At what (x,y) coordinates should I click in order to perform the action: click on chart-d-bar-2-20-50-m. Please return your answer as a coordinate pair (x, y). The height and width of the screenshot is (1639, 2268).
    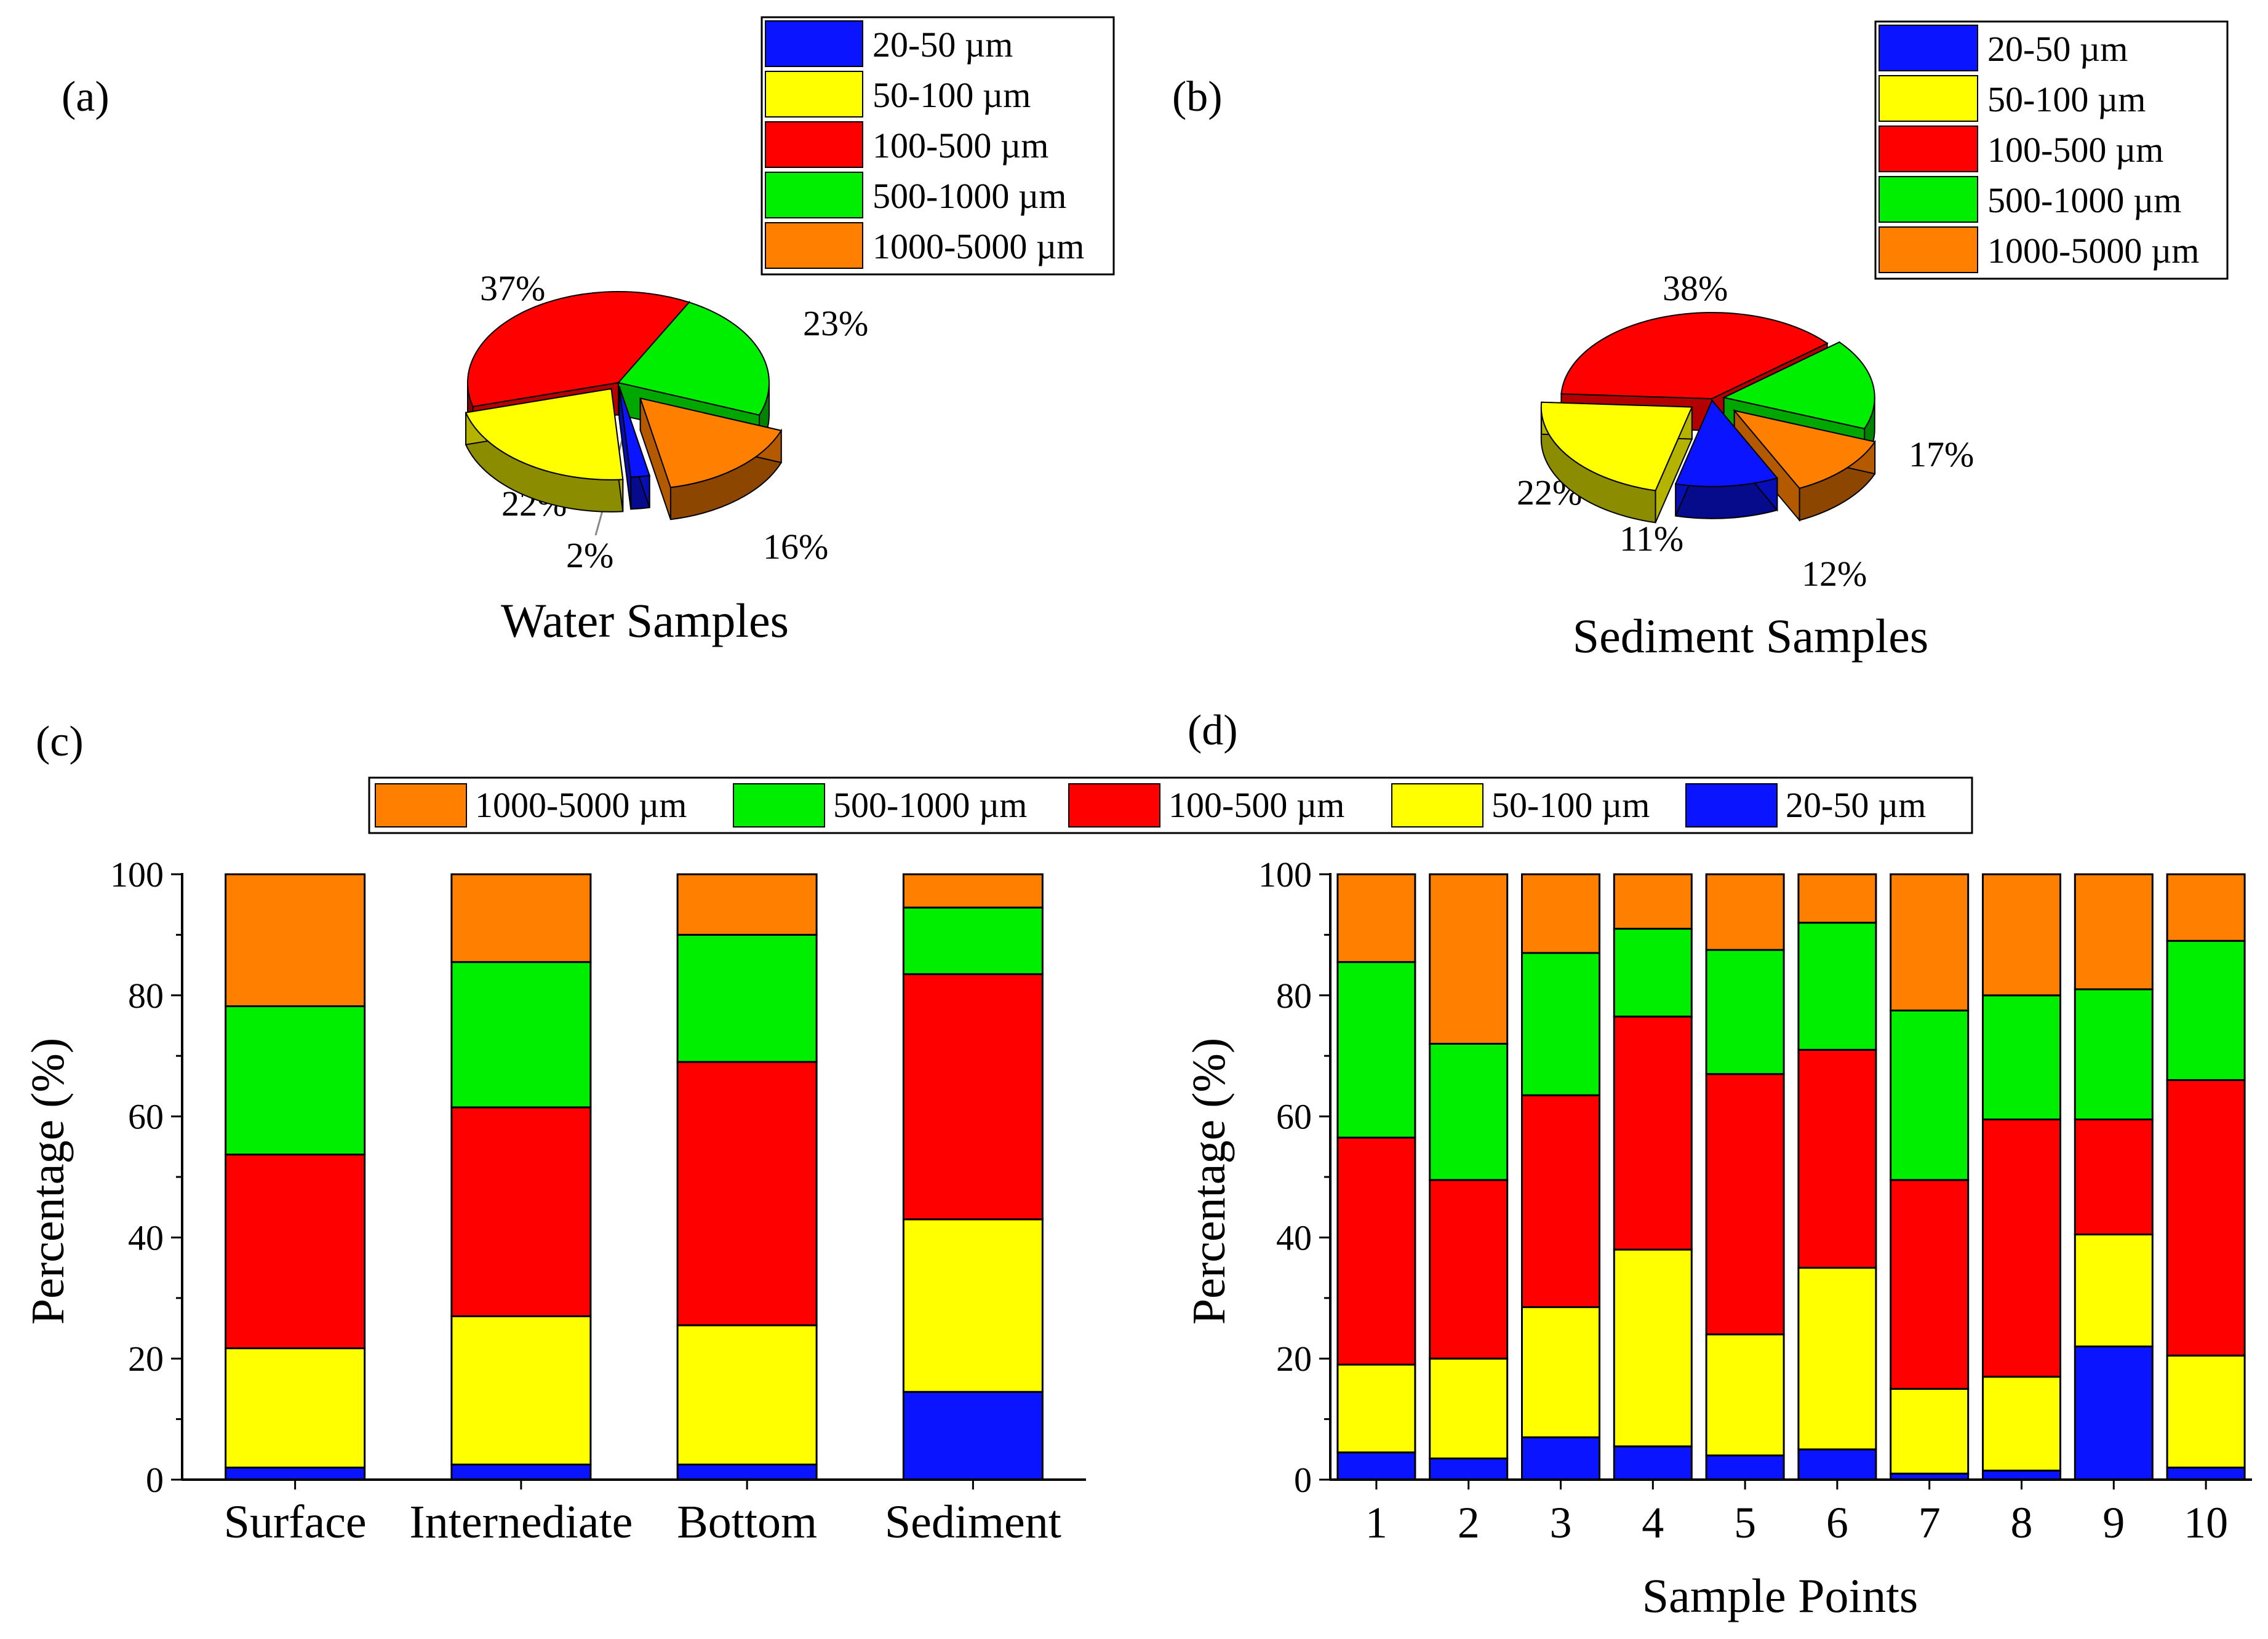
    Looking at the image, I should click on (1469, 1469).